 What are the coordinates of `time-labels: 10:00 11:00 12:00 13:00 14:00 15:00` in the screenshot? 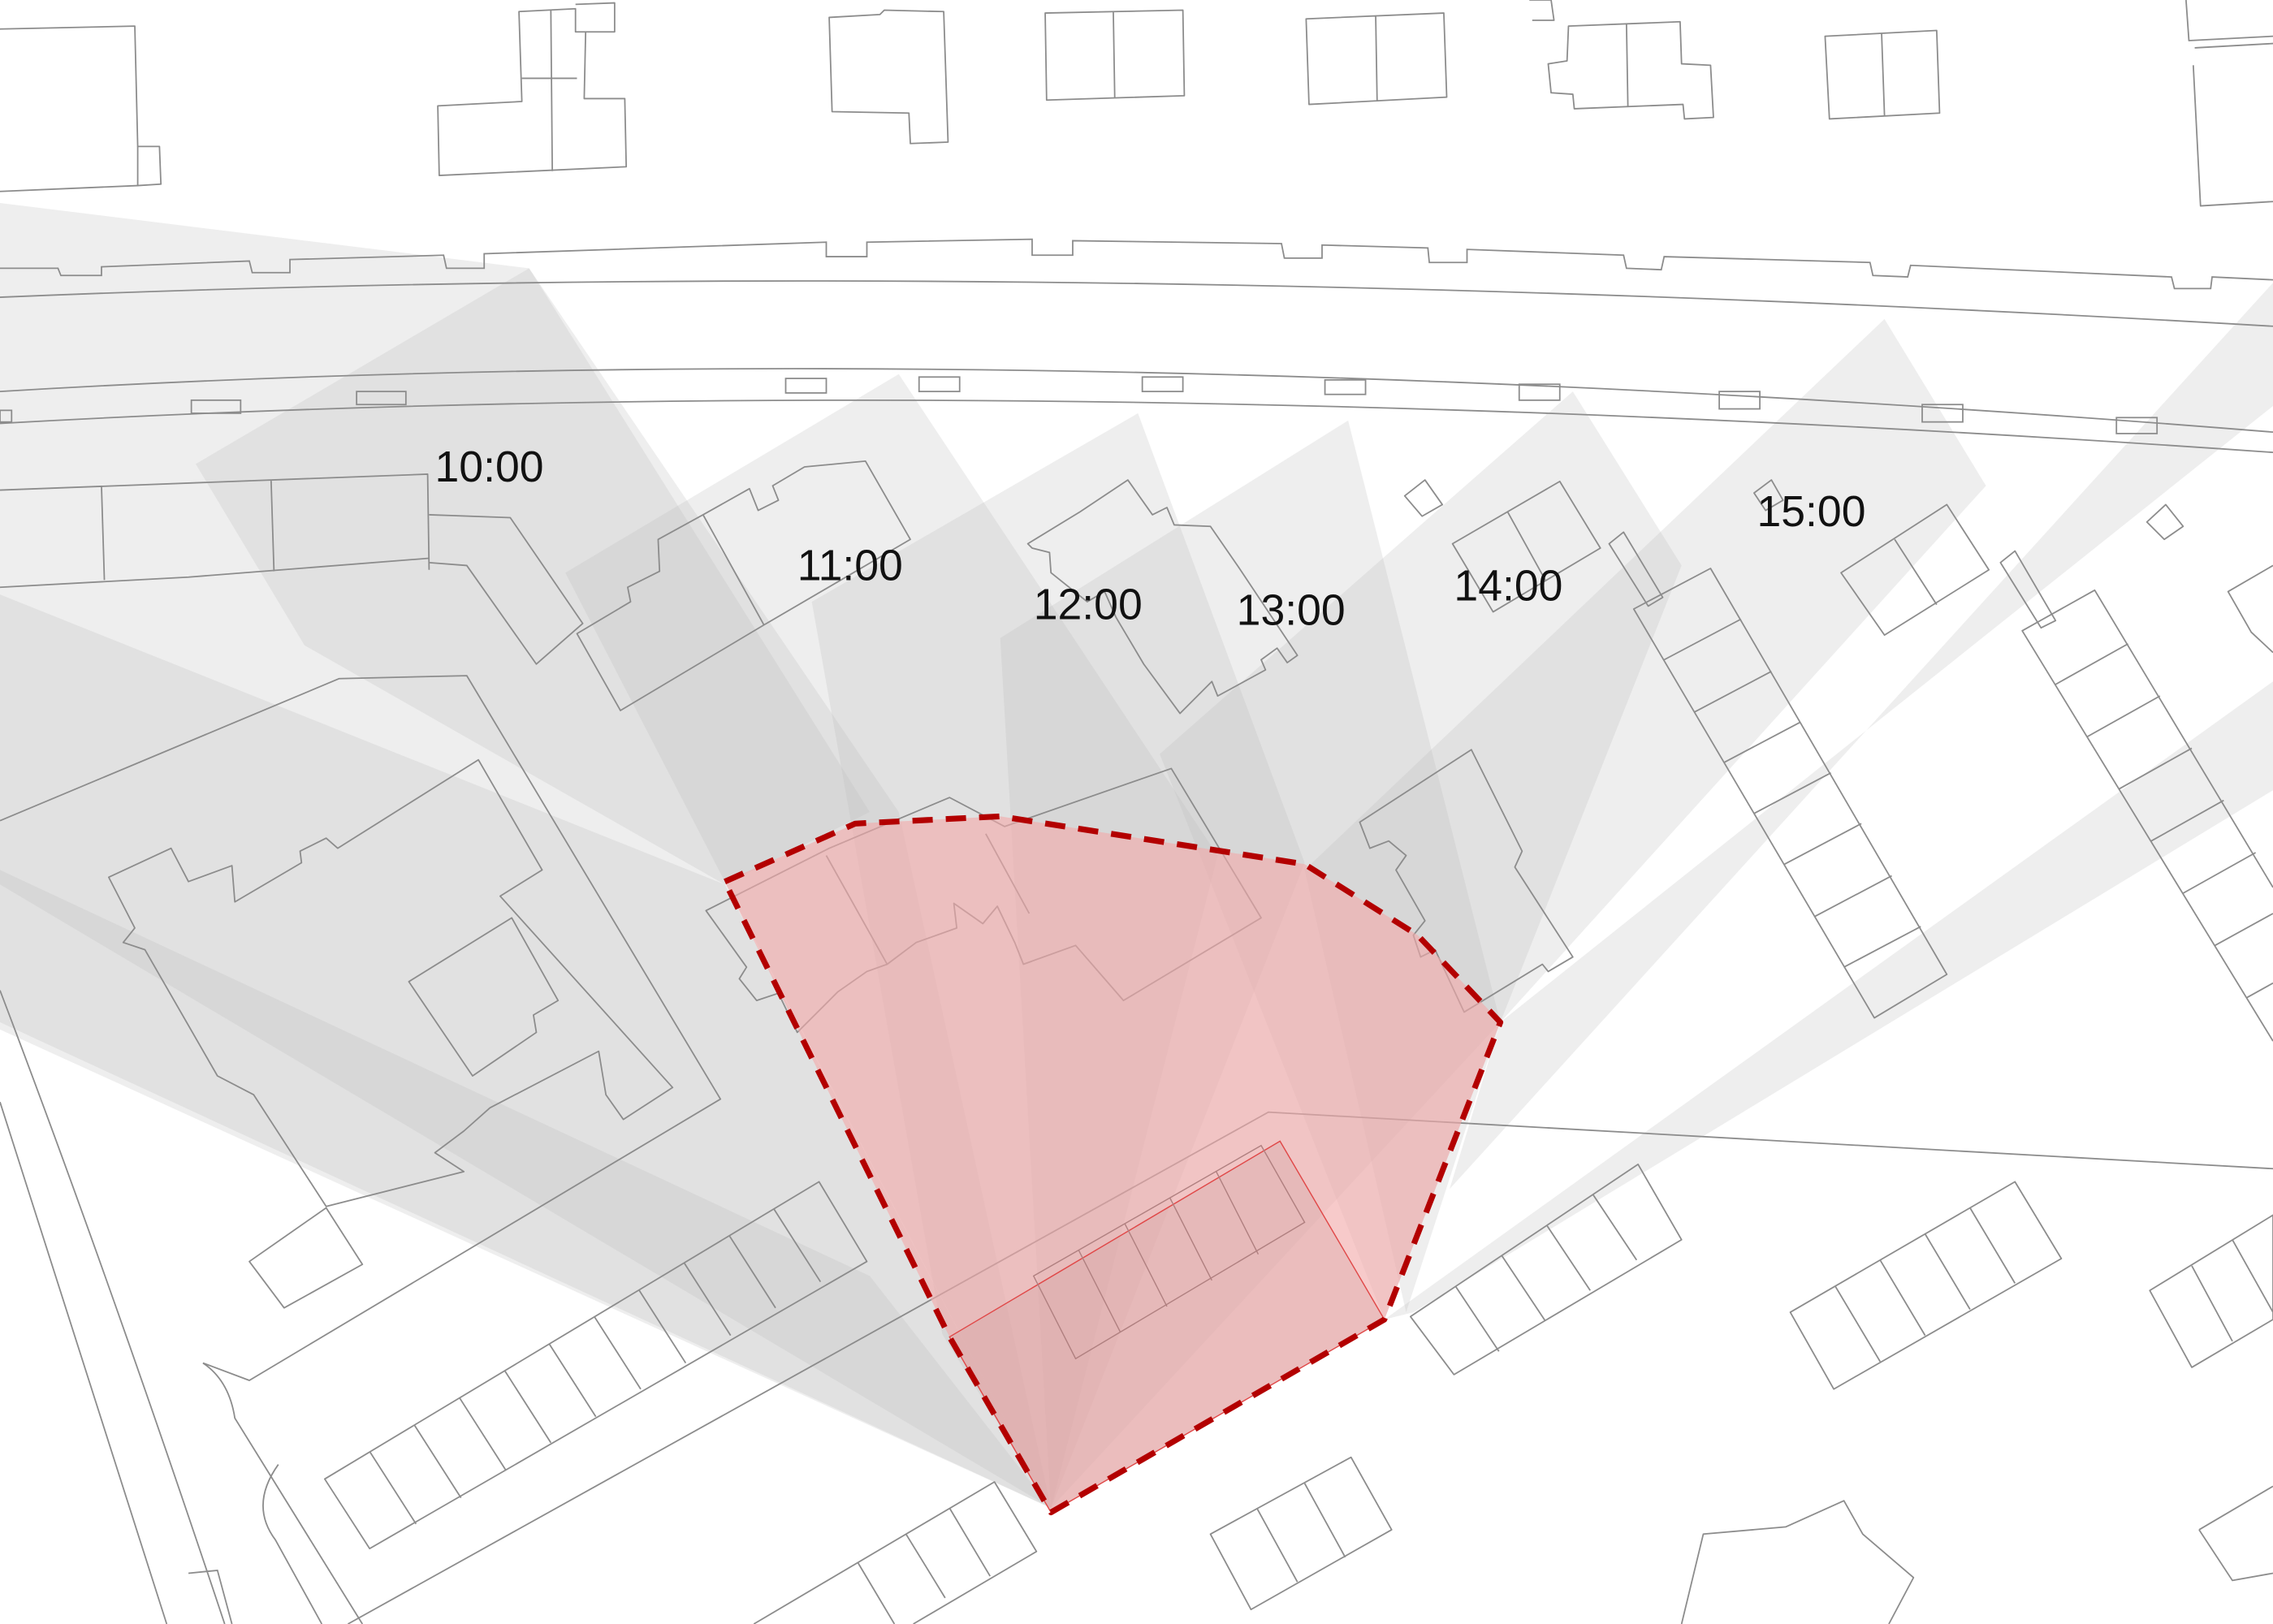 It's located at (1150, 539).